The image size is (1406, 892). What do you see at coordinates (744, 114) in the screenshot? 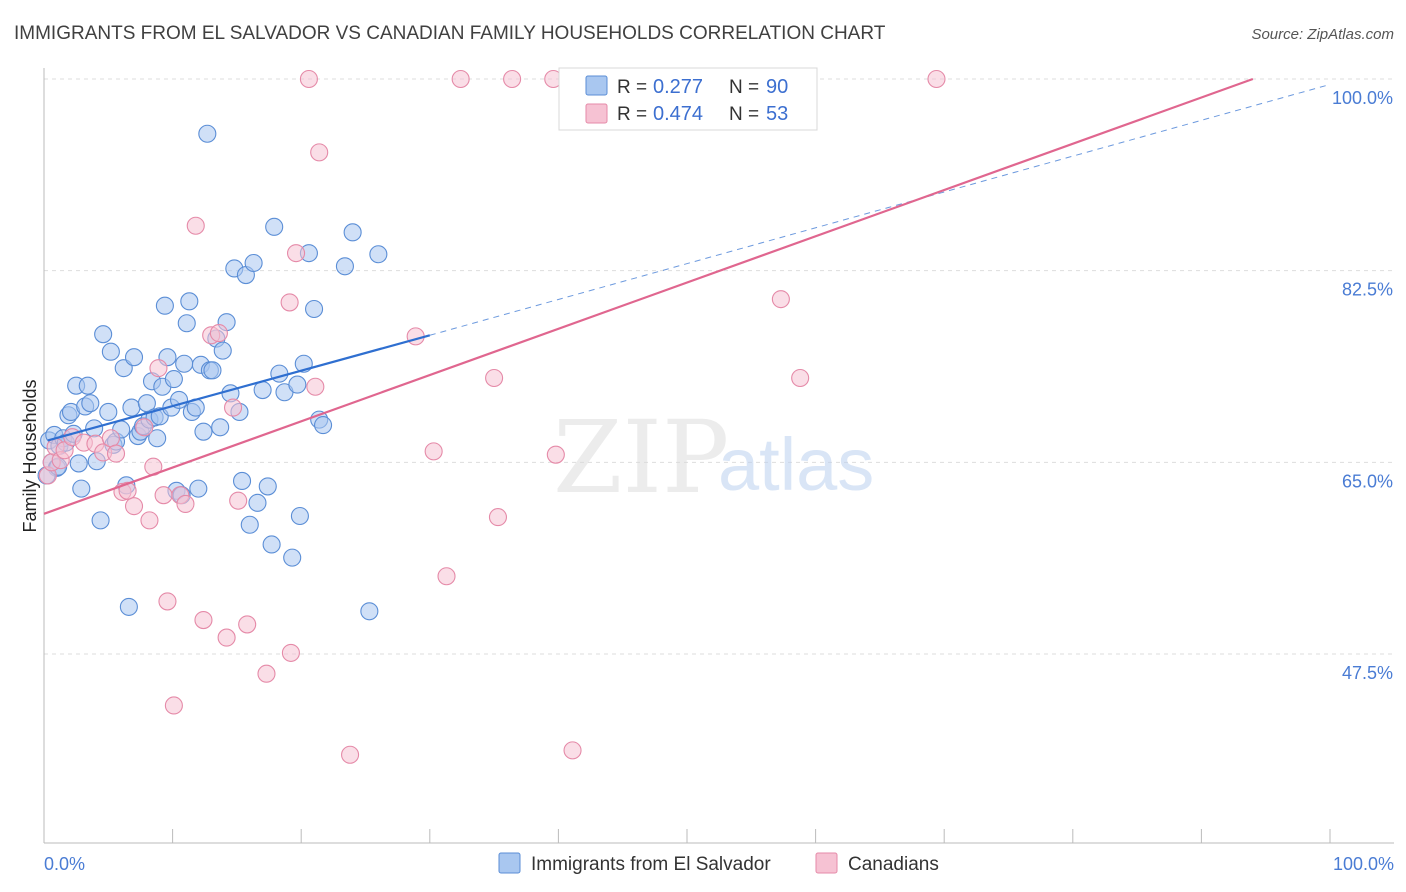
I see `legend-n-label-pink: N =` at bounding box center [744, 114].